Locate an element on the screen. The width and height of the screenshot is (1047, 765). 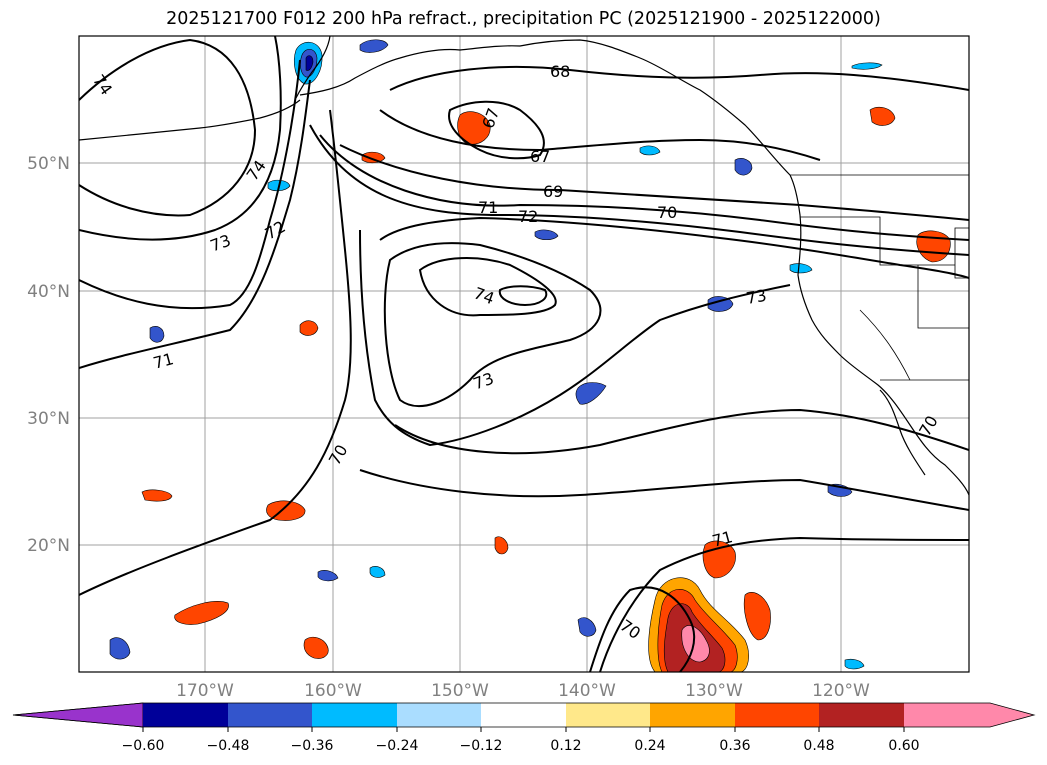
colorbar-tick-label: −0.36 is located at coordinates (312, 746).